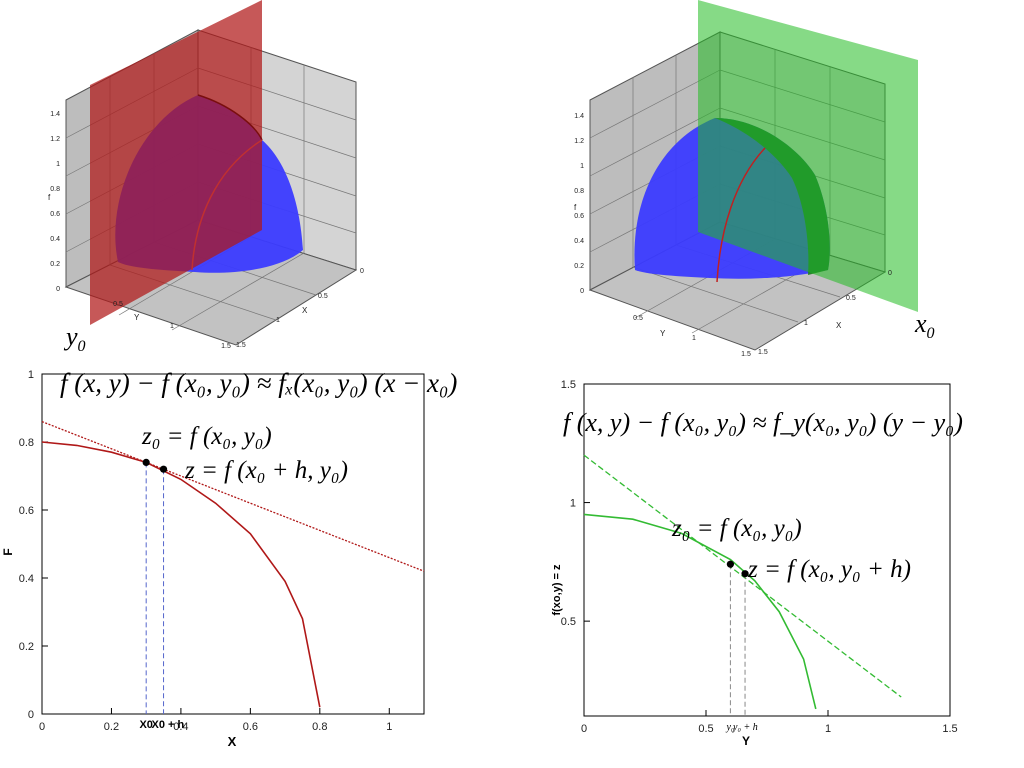 The image size is (1024, 768). I want to click on x-tick-label: 0.4, so click(180, 727).